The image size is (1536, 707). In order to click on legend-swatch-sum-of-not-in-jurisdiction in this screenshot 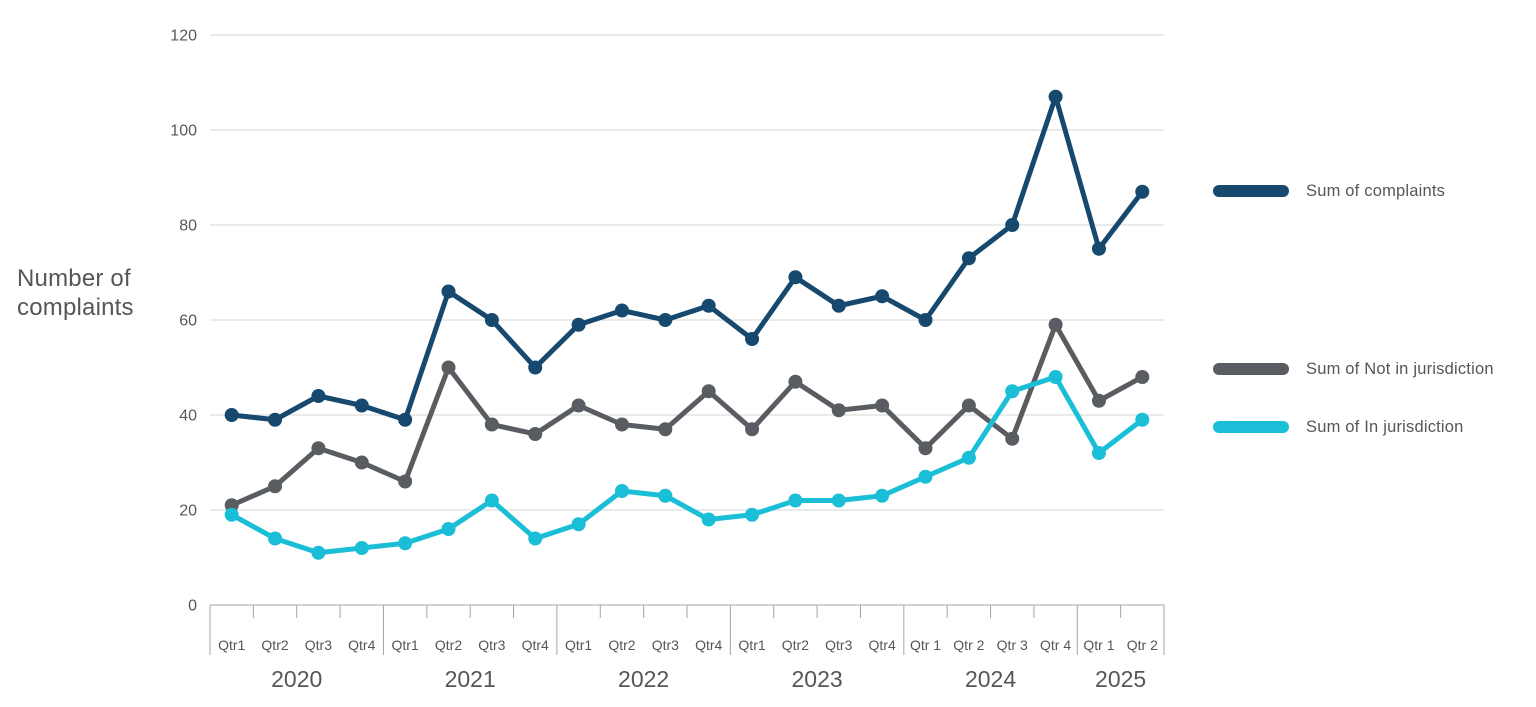, I will do `click(1251, 369)`.